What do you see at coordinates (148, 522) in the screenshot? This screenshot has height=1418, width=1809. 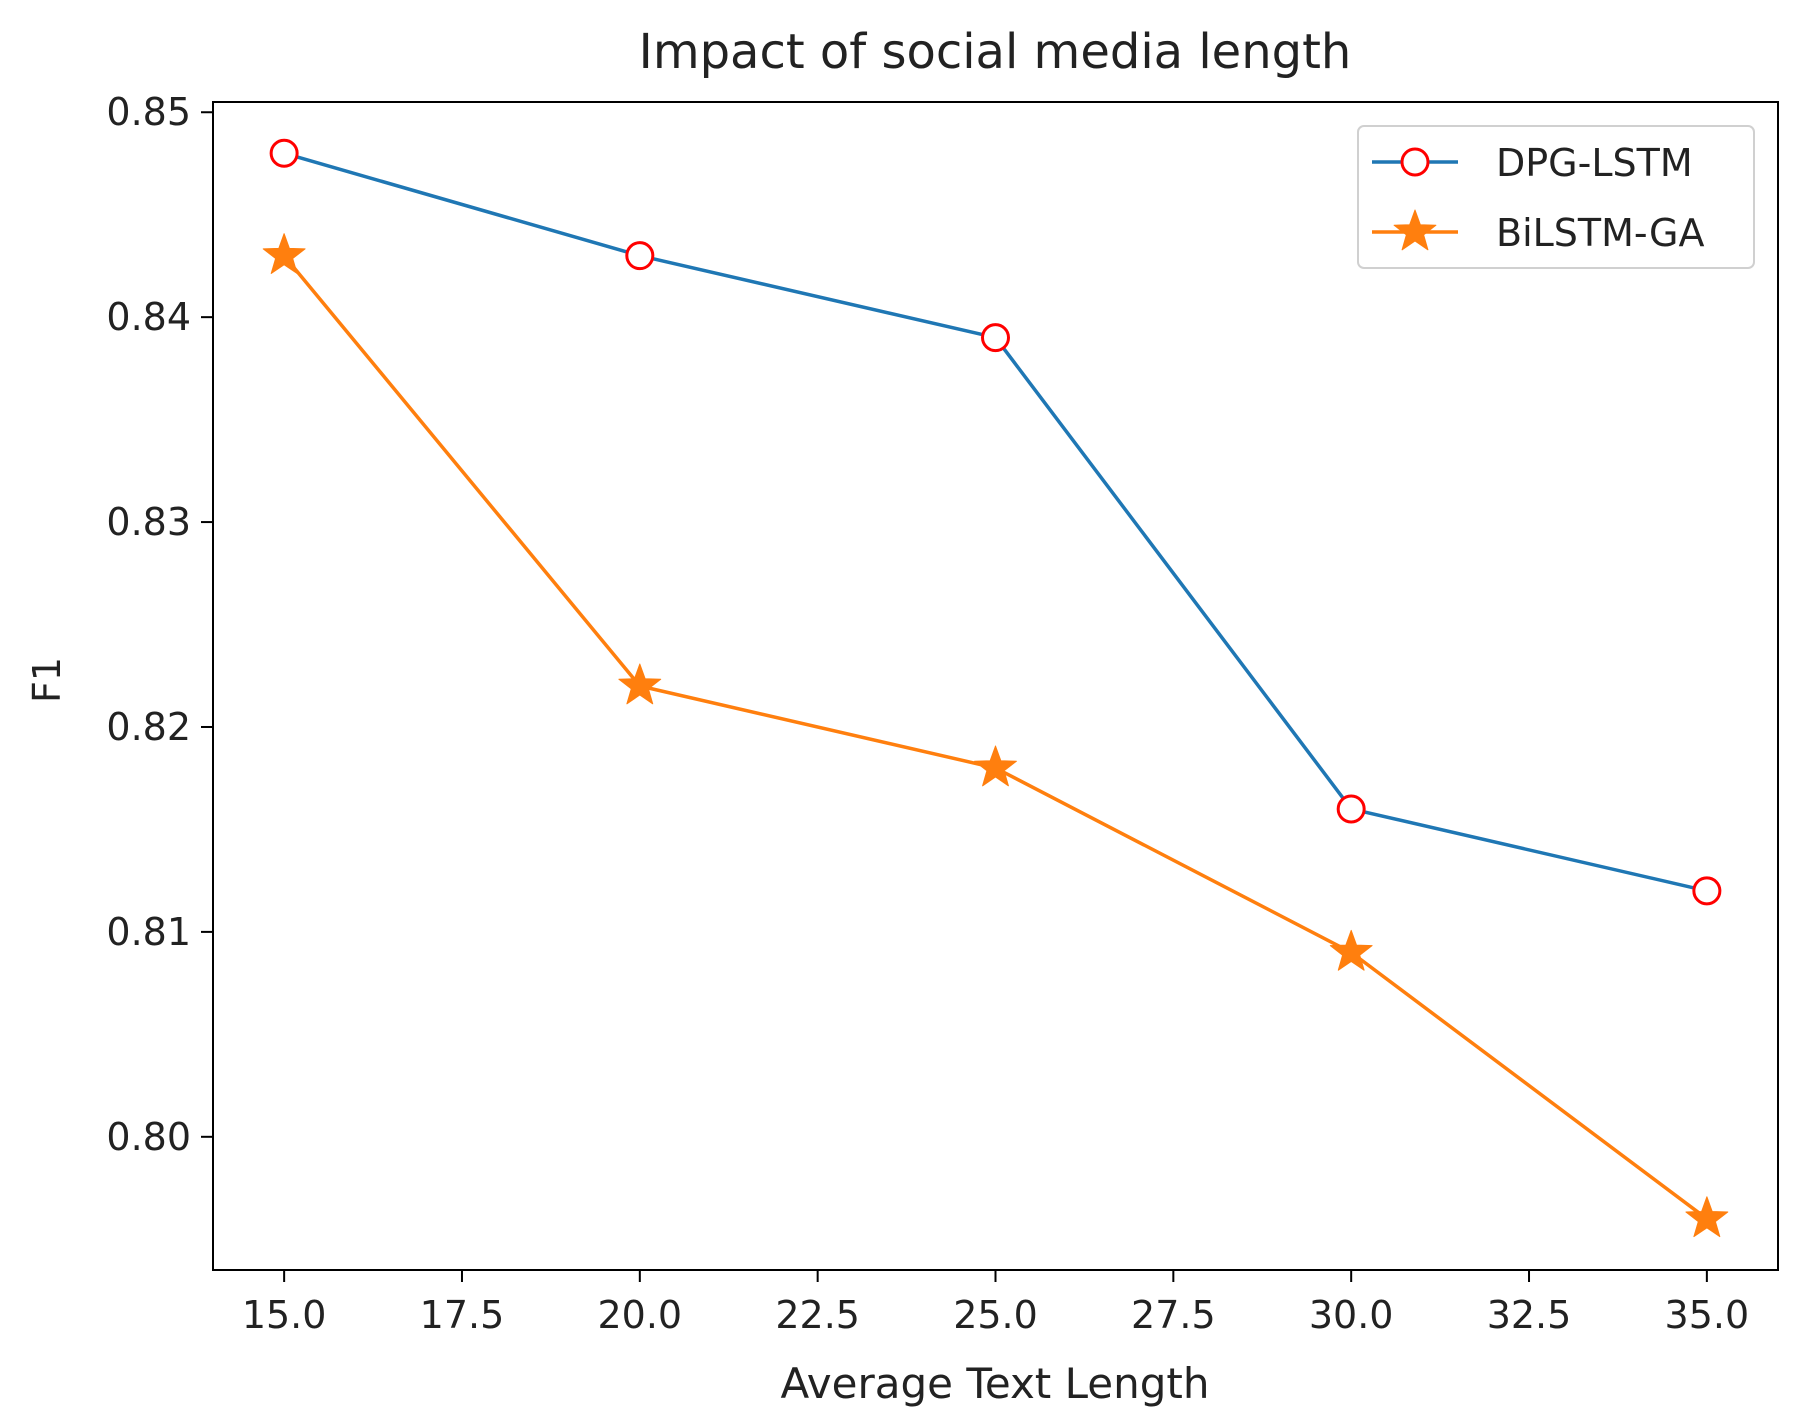 I see `y-tick-label: 0.83` at bounding box center [148, 522].